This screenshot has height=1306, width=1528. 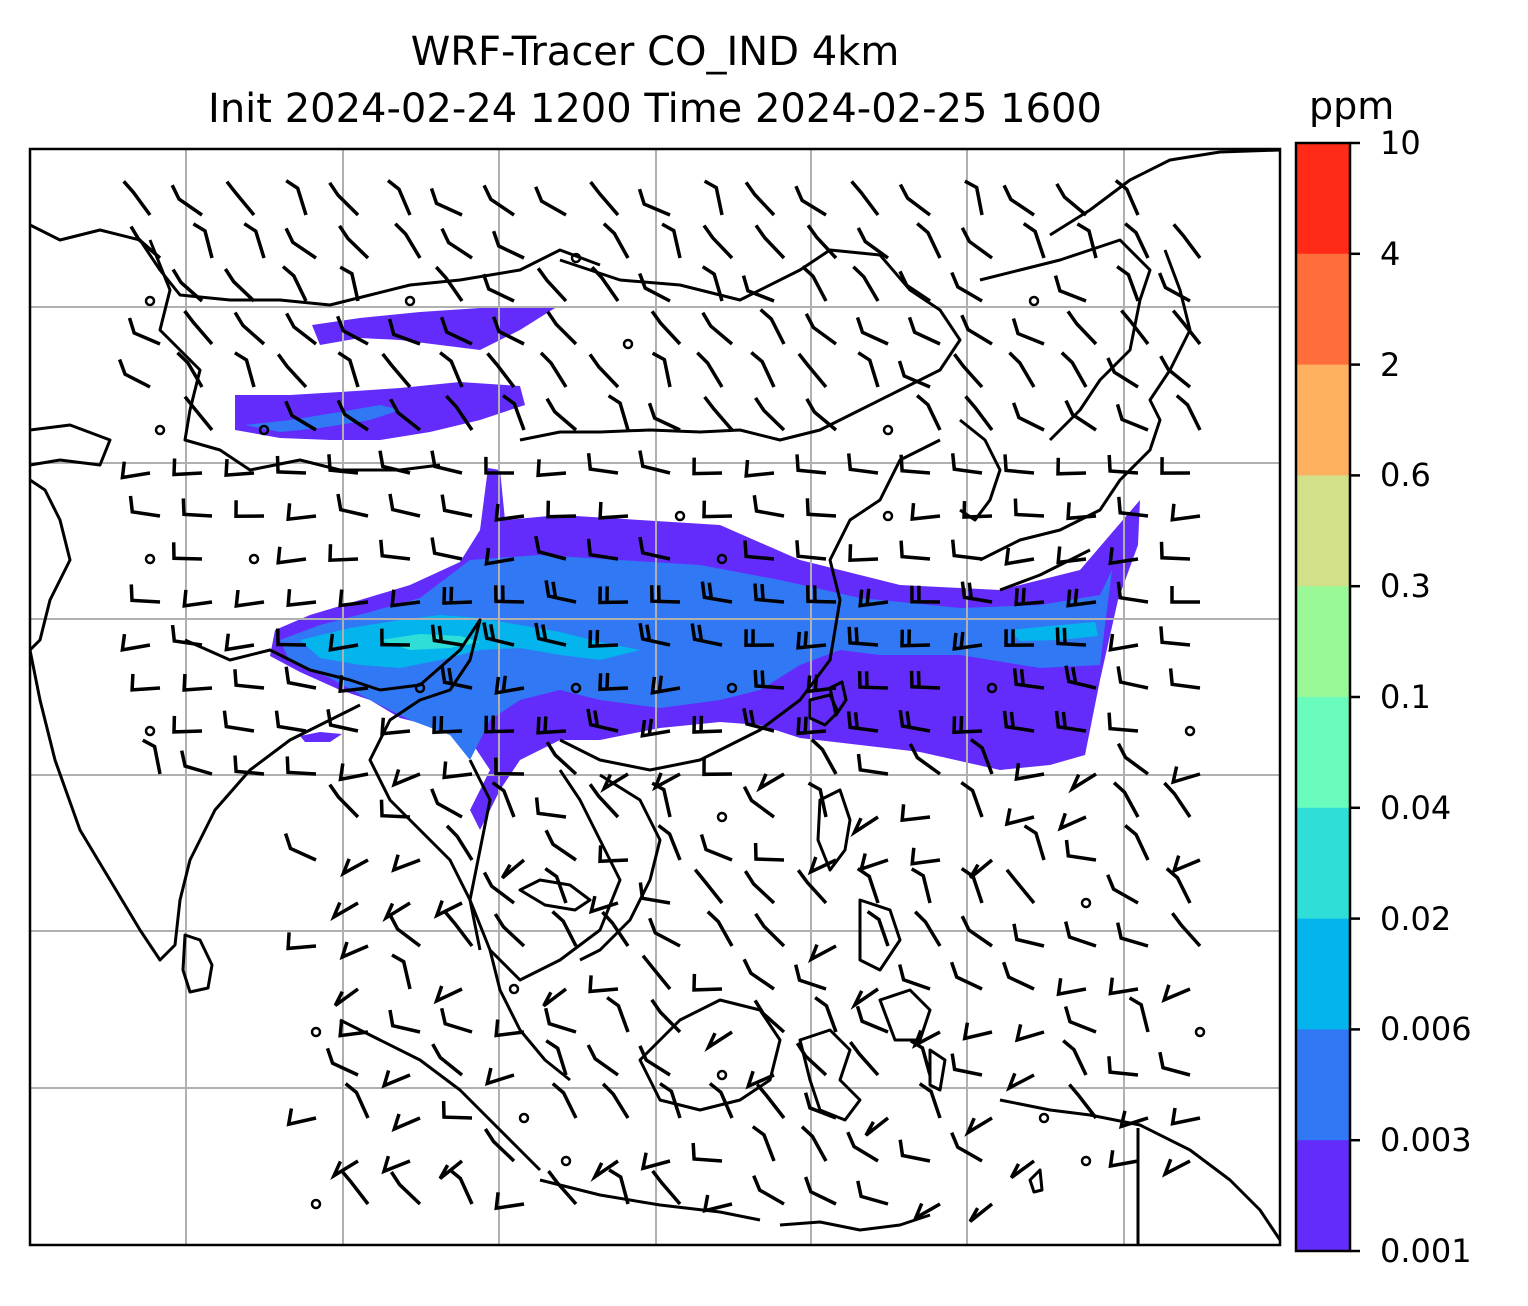 I want to click on philippines-south, so click(x=880, y=935).